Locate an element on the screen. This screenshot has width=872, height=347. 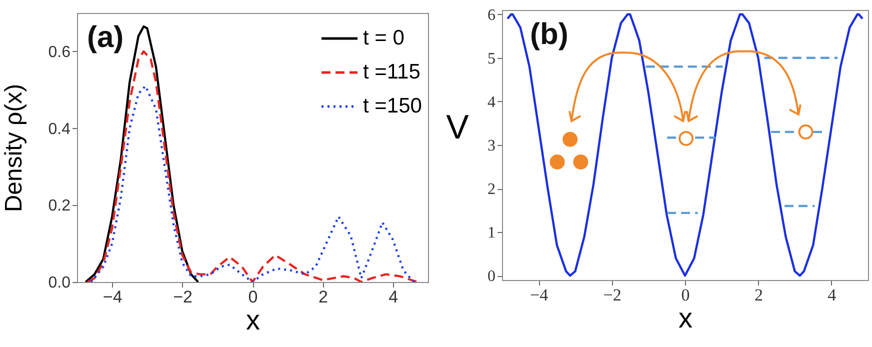
y-tick-label: 0.4 is located at coordinates (59, 129).